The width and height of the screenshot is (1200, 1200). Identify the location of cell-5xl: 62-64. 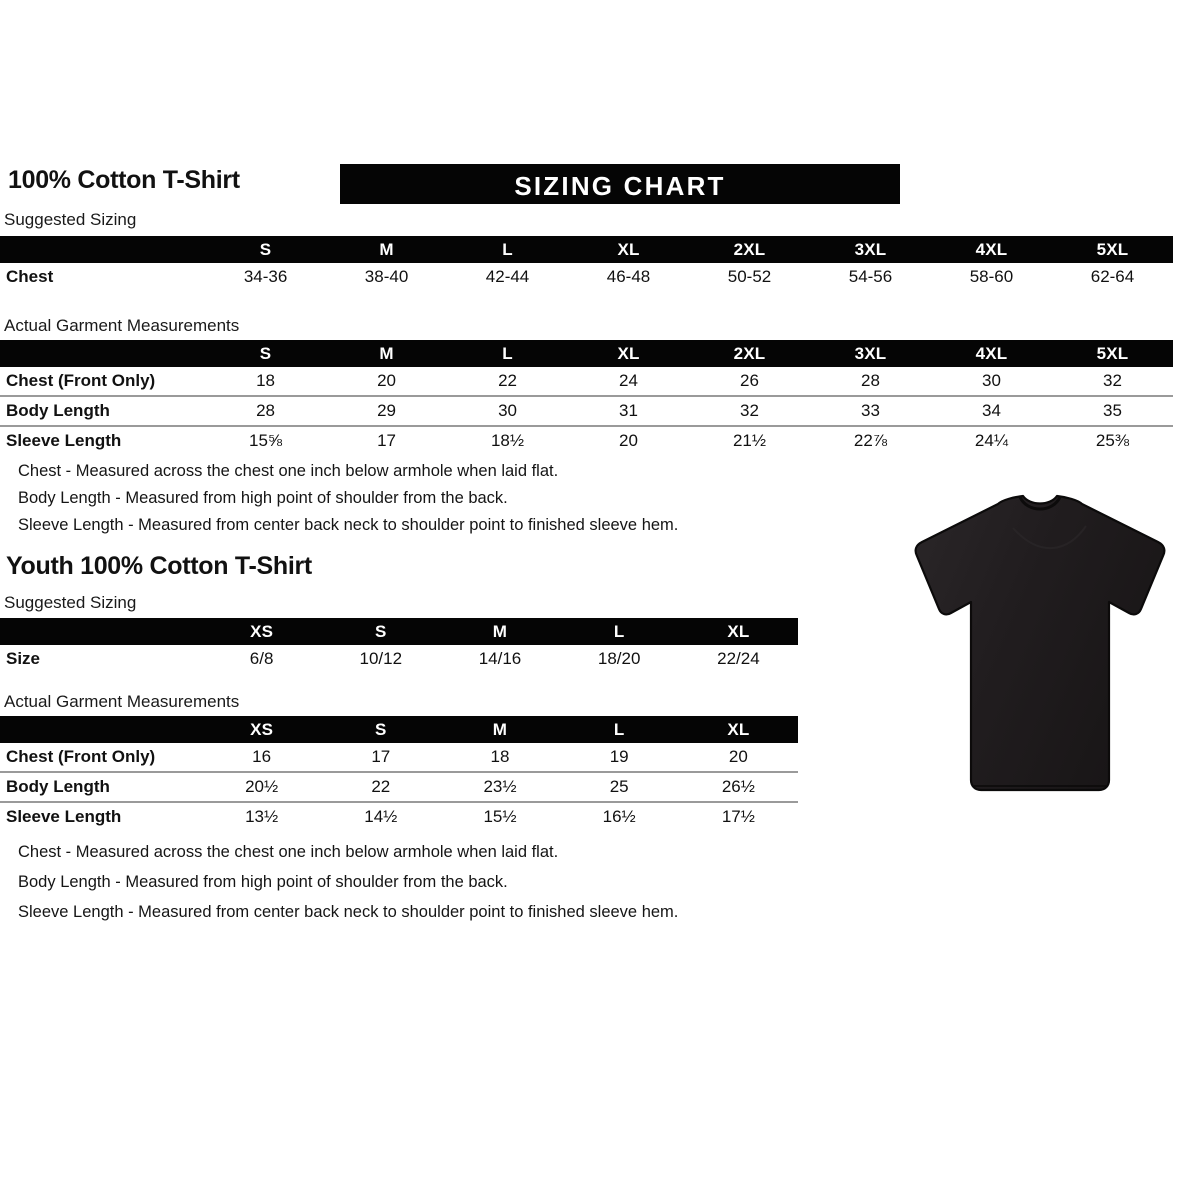
(1112, 277).